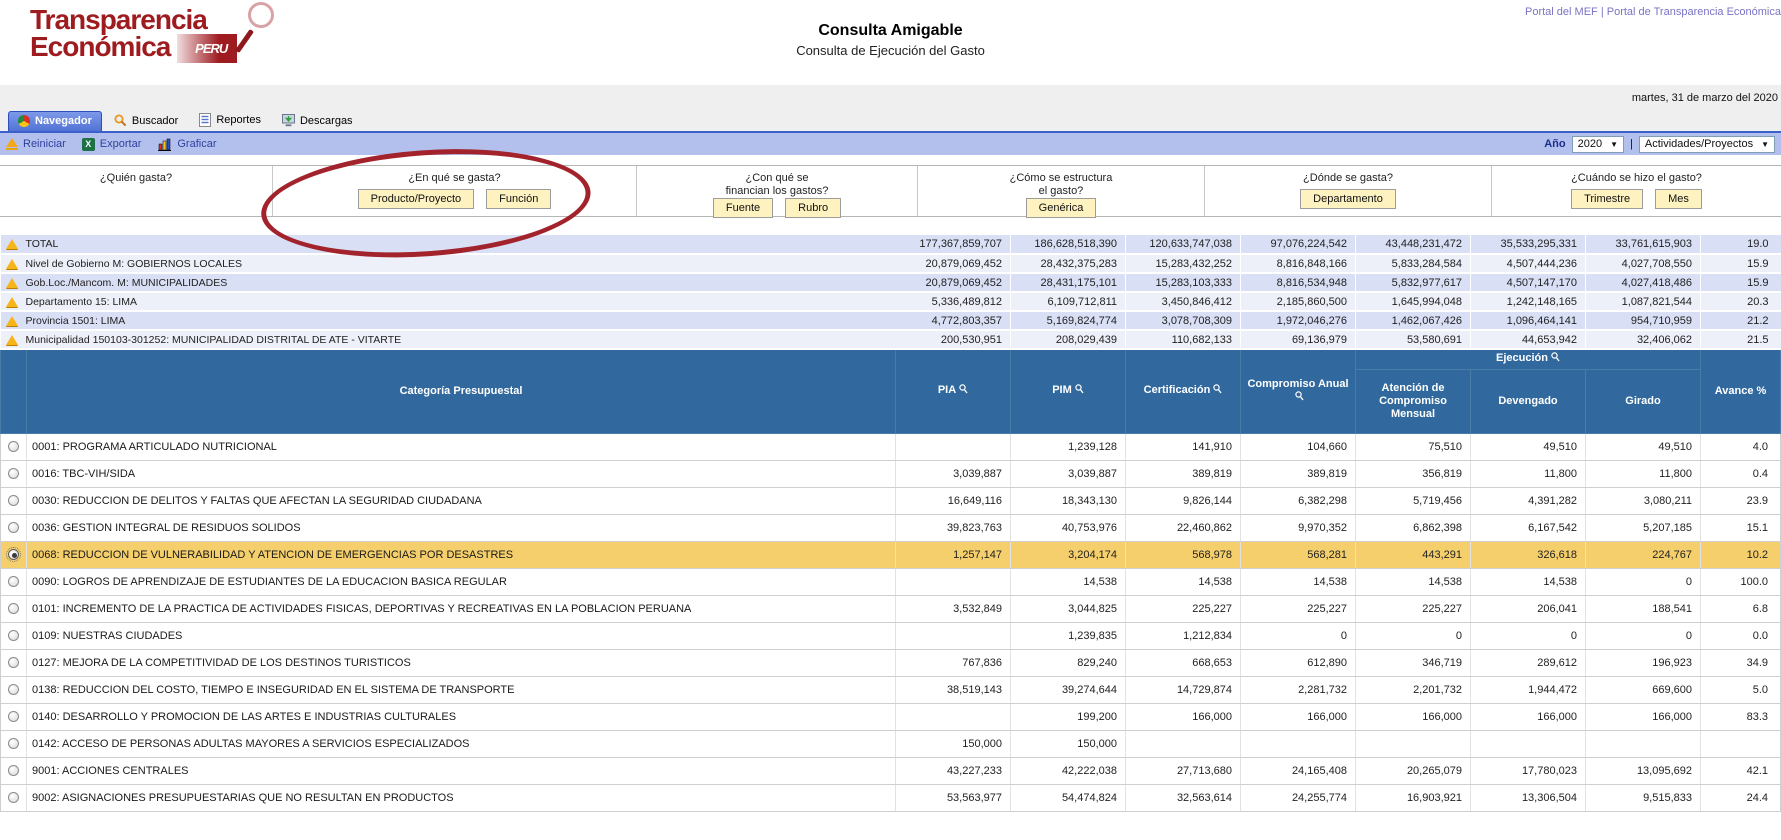 The width and height of the screenshot is (1781, 840). What do you see at coordinates (416, 199) in the screenshot?
I see `filter-button-producto-proyecto: Producto/Proyecto` at bounding box center [416, 199].